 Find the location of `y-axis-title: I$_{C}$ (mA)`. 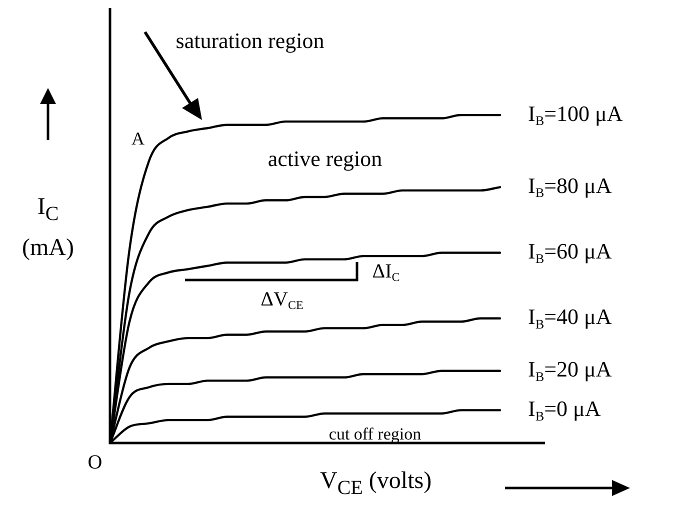

y-axis-title: I$_{C}$ (mA) is located at coordinates (48, 228).